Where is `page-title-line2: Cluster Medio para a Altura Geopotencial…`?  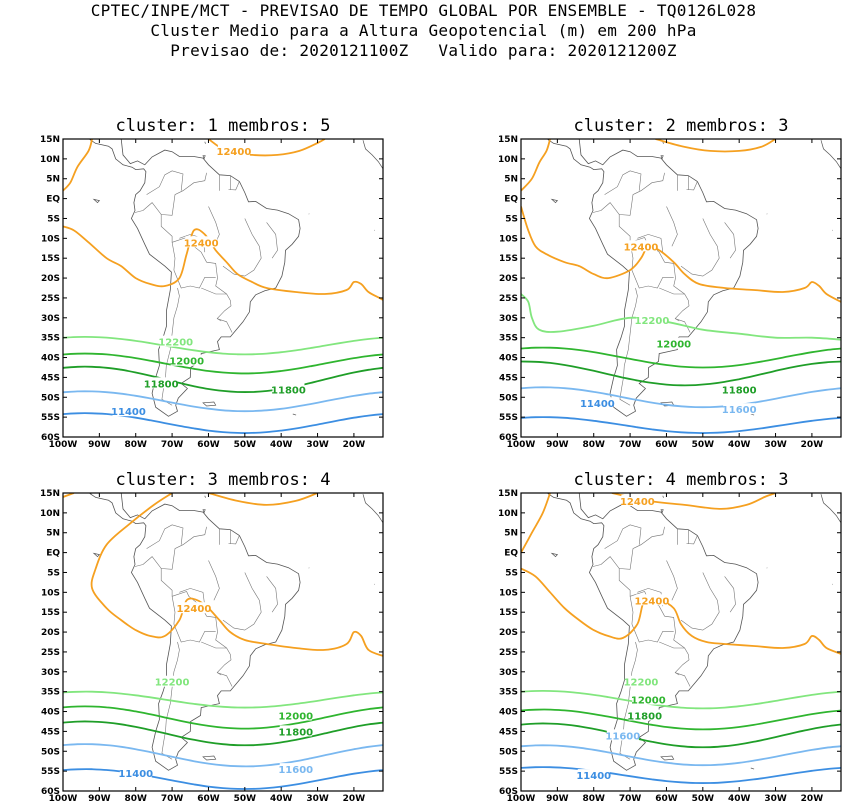 page-title-line2: Cluster Medio para a Altura Geopotencial… is located at coordinates (423, 30).